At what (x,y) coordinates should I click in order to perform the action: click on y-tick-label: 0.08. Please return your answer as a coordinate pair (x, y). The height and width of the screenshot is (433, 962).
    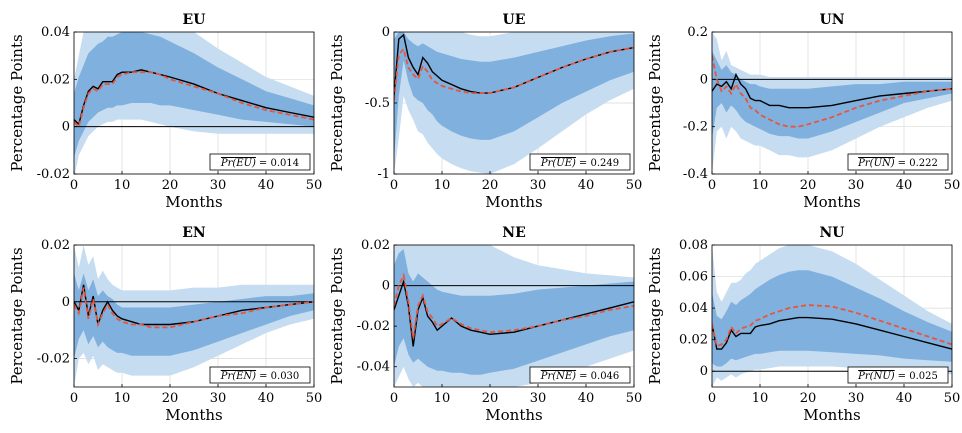
    Looking at the image, I should click on (693, 245).